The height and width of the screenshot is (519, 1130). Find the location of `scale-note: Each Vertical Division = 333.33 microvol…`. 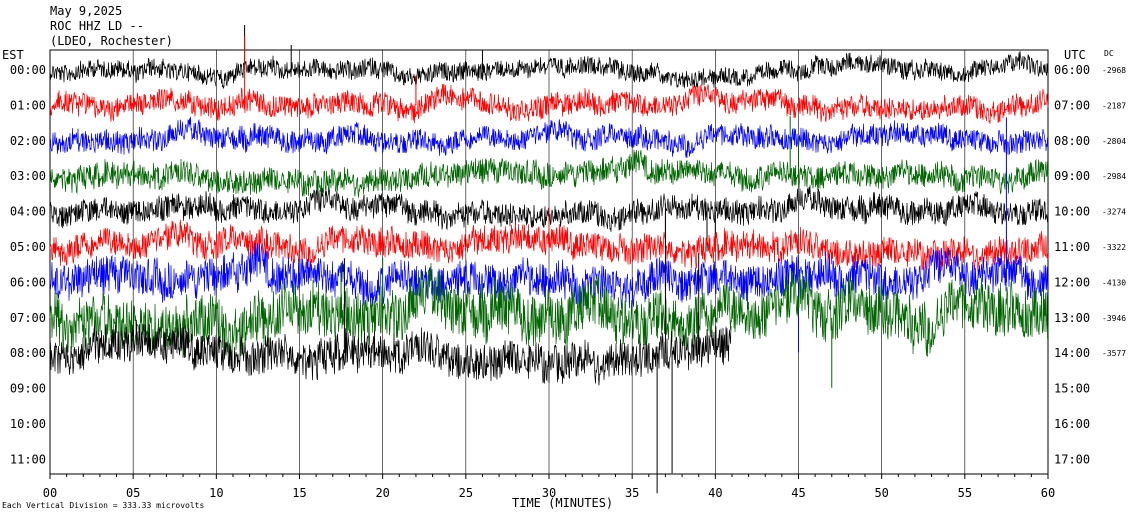

scale-note: Each Vertical Division = 333.33 microvol… is located at coordinates (103, 505).